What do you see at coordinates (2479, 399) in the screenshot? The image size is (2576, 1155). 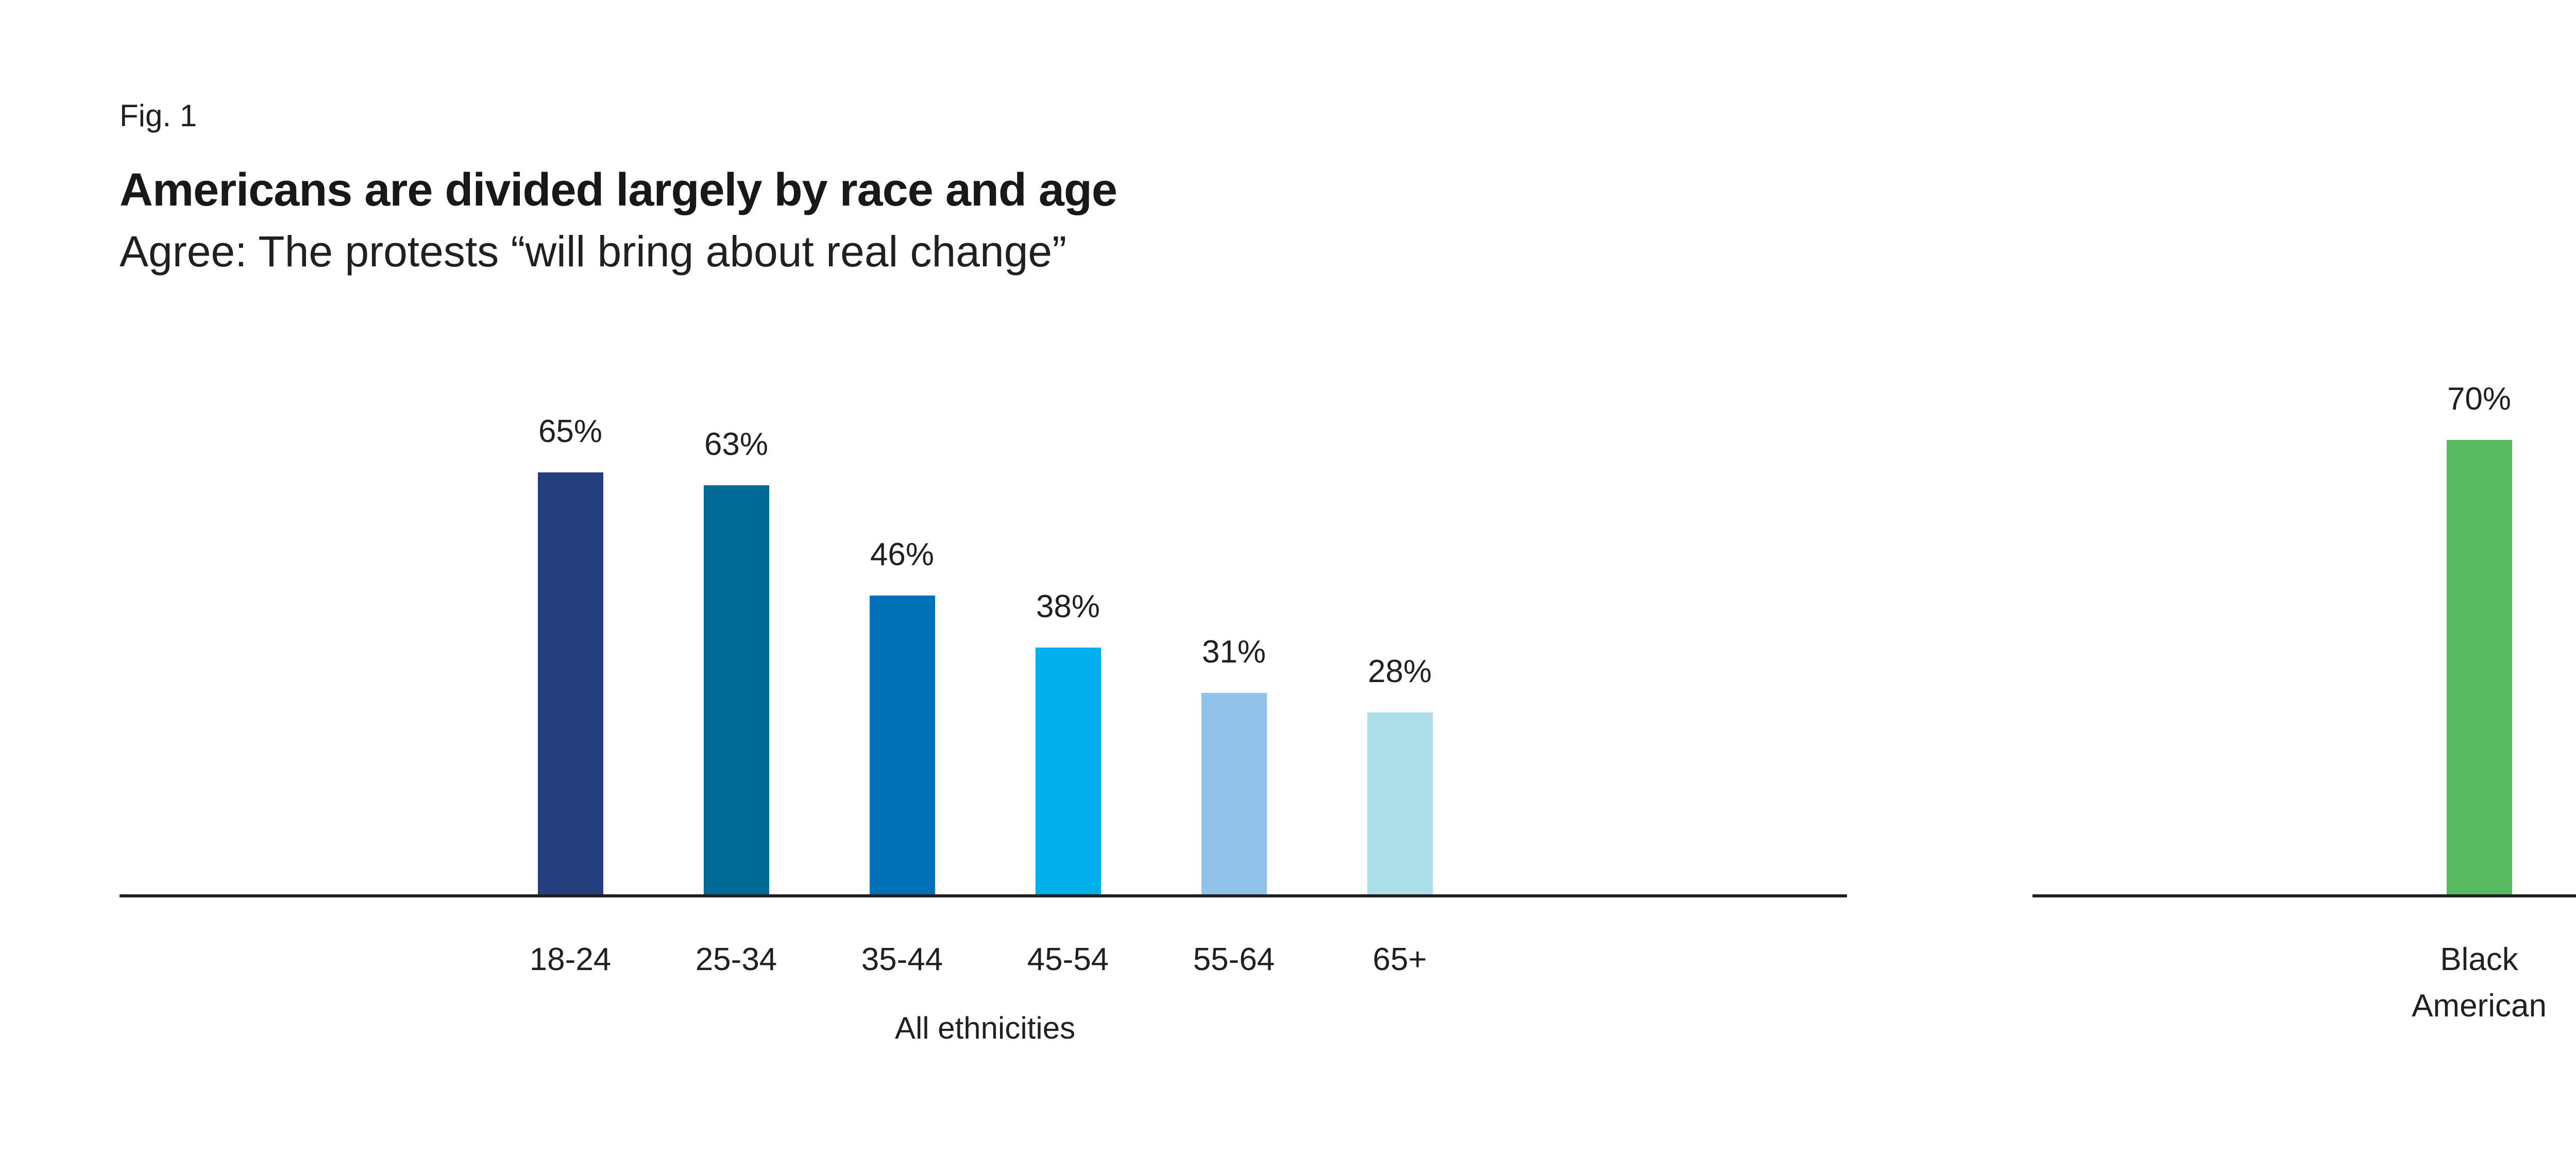 I see `value-label-black-american: 70%` at bounding box center [2479, 399].